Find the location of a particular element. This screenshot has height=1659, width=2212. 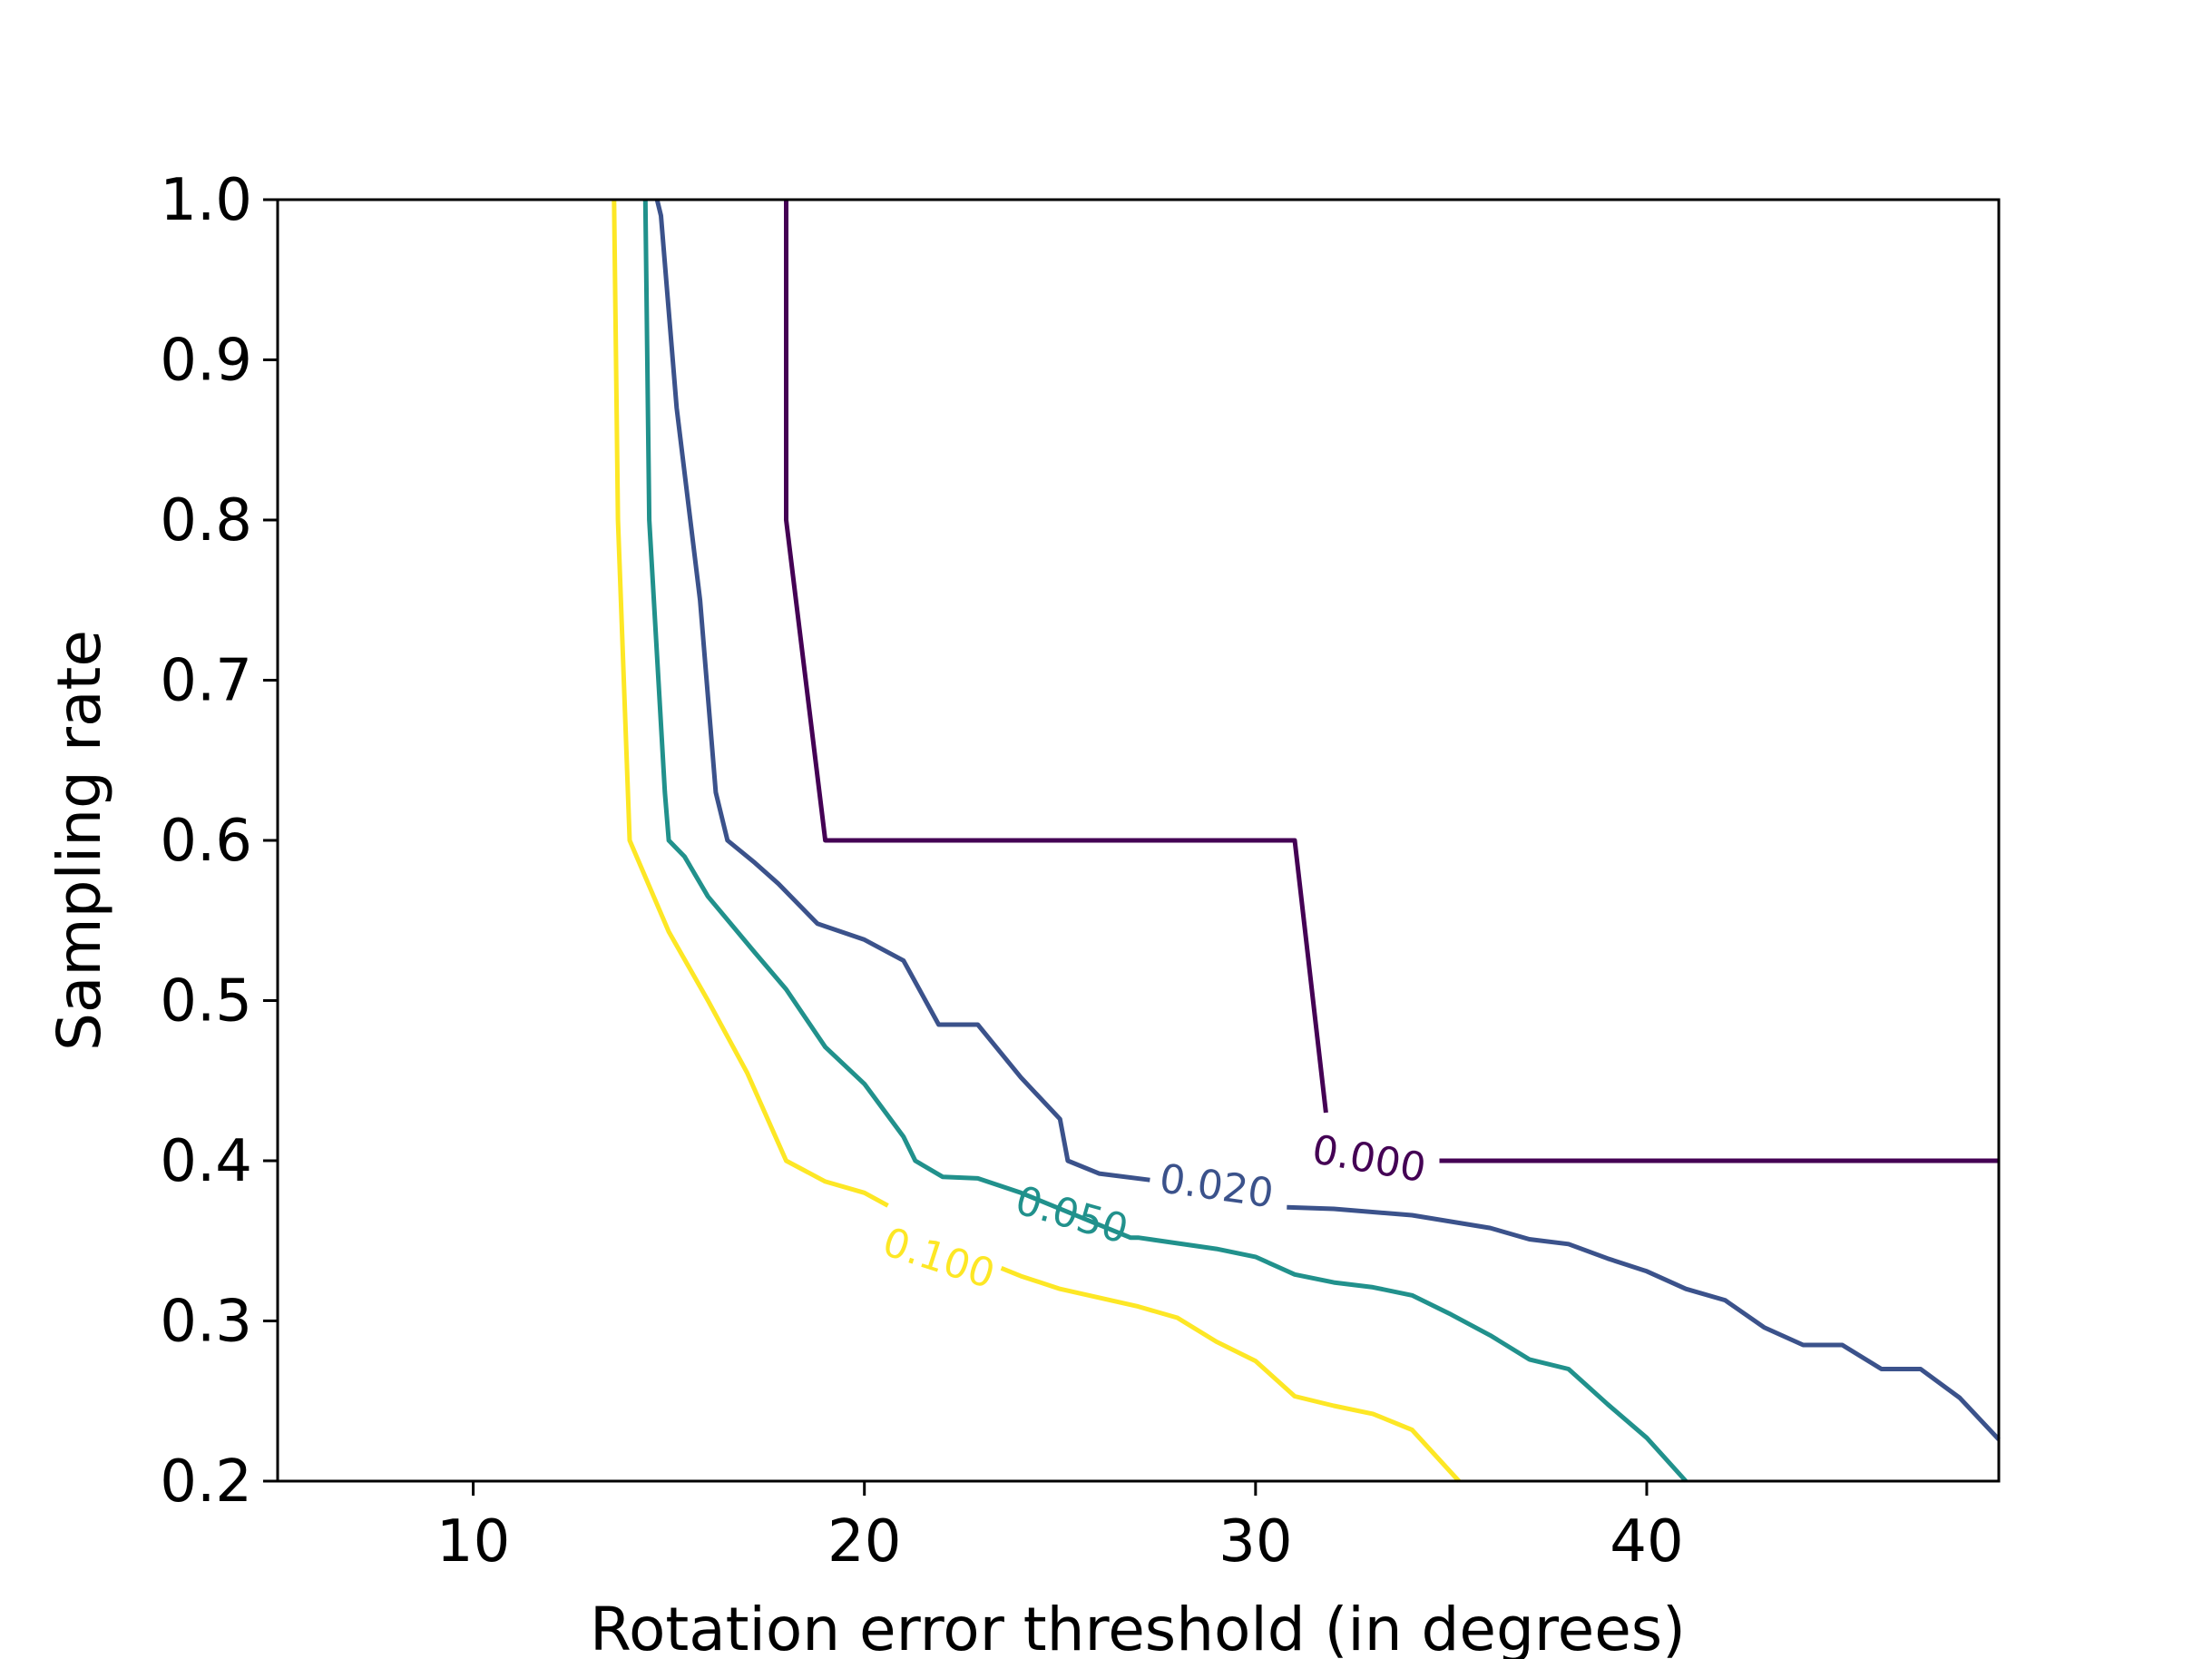

y-axis: 0.2 0.3 0.4 0.5 0.6 0.7 0.8 0.9 1.0 is located at coordinates (219, 841).